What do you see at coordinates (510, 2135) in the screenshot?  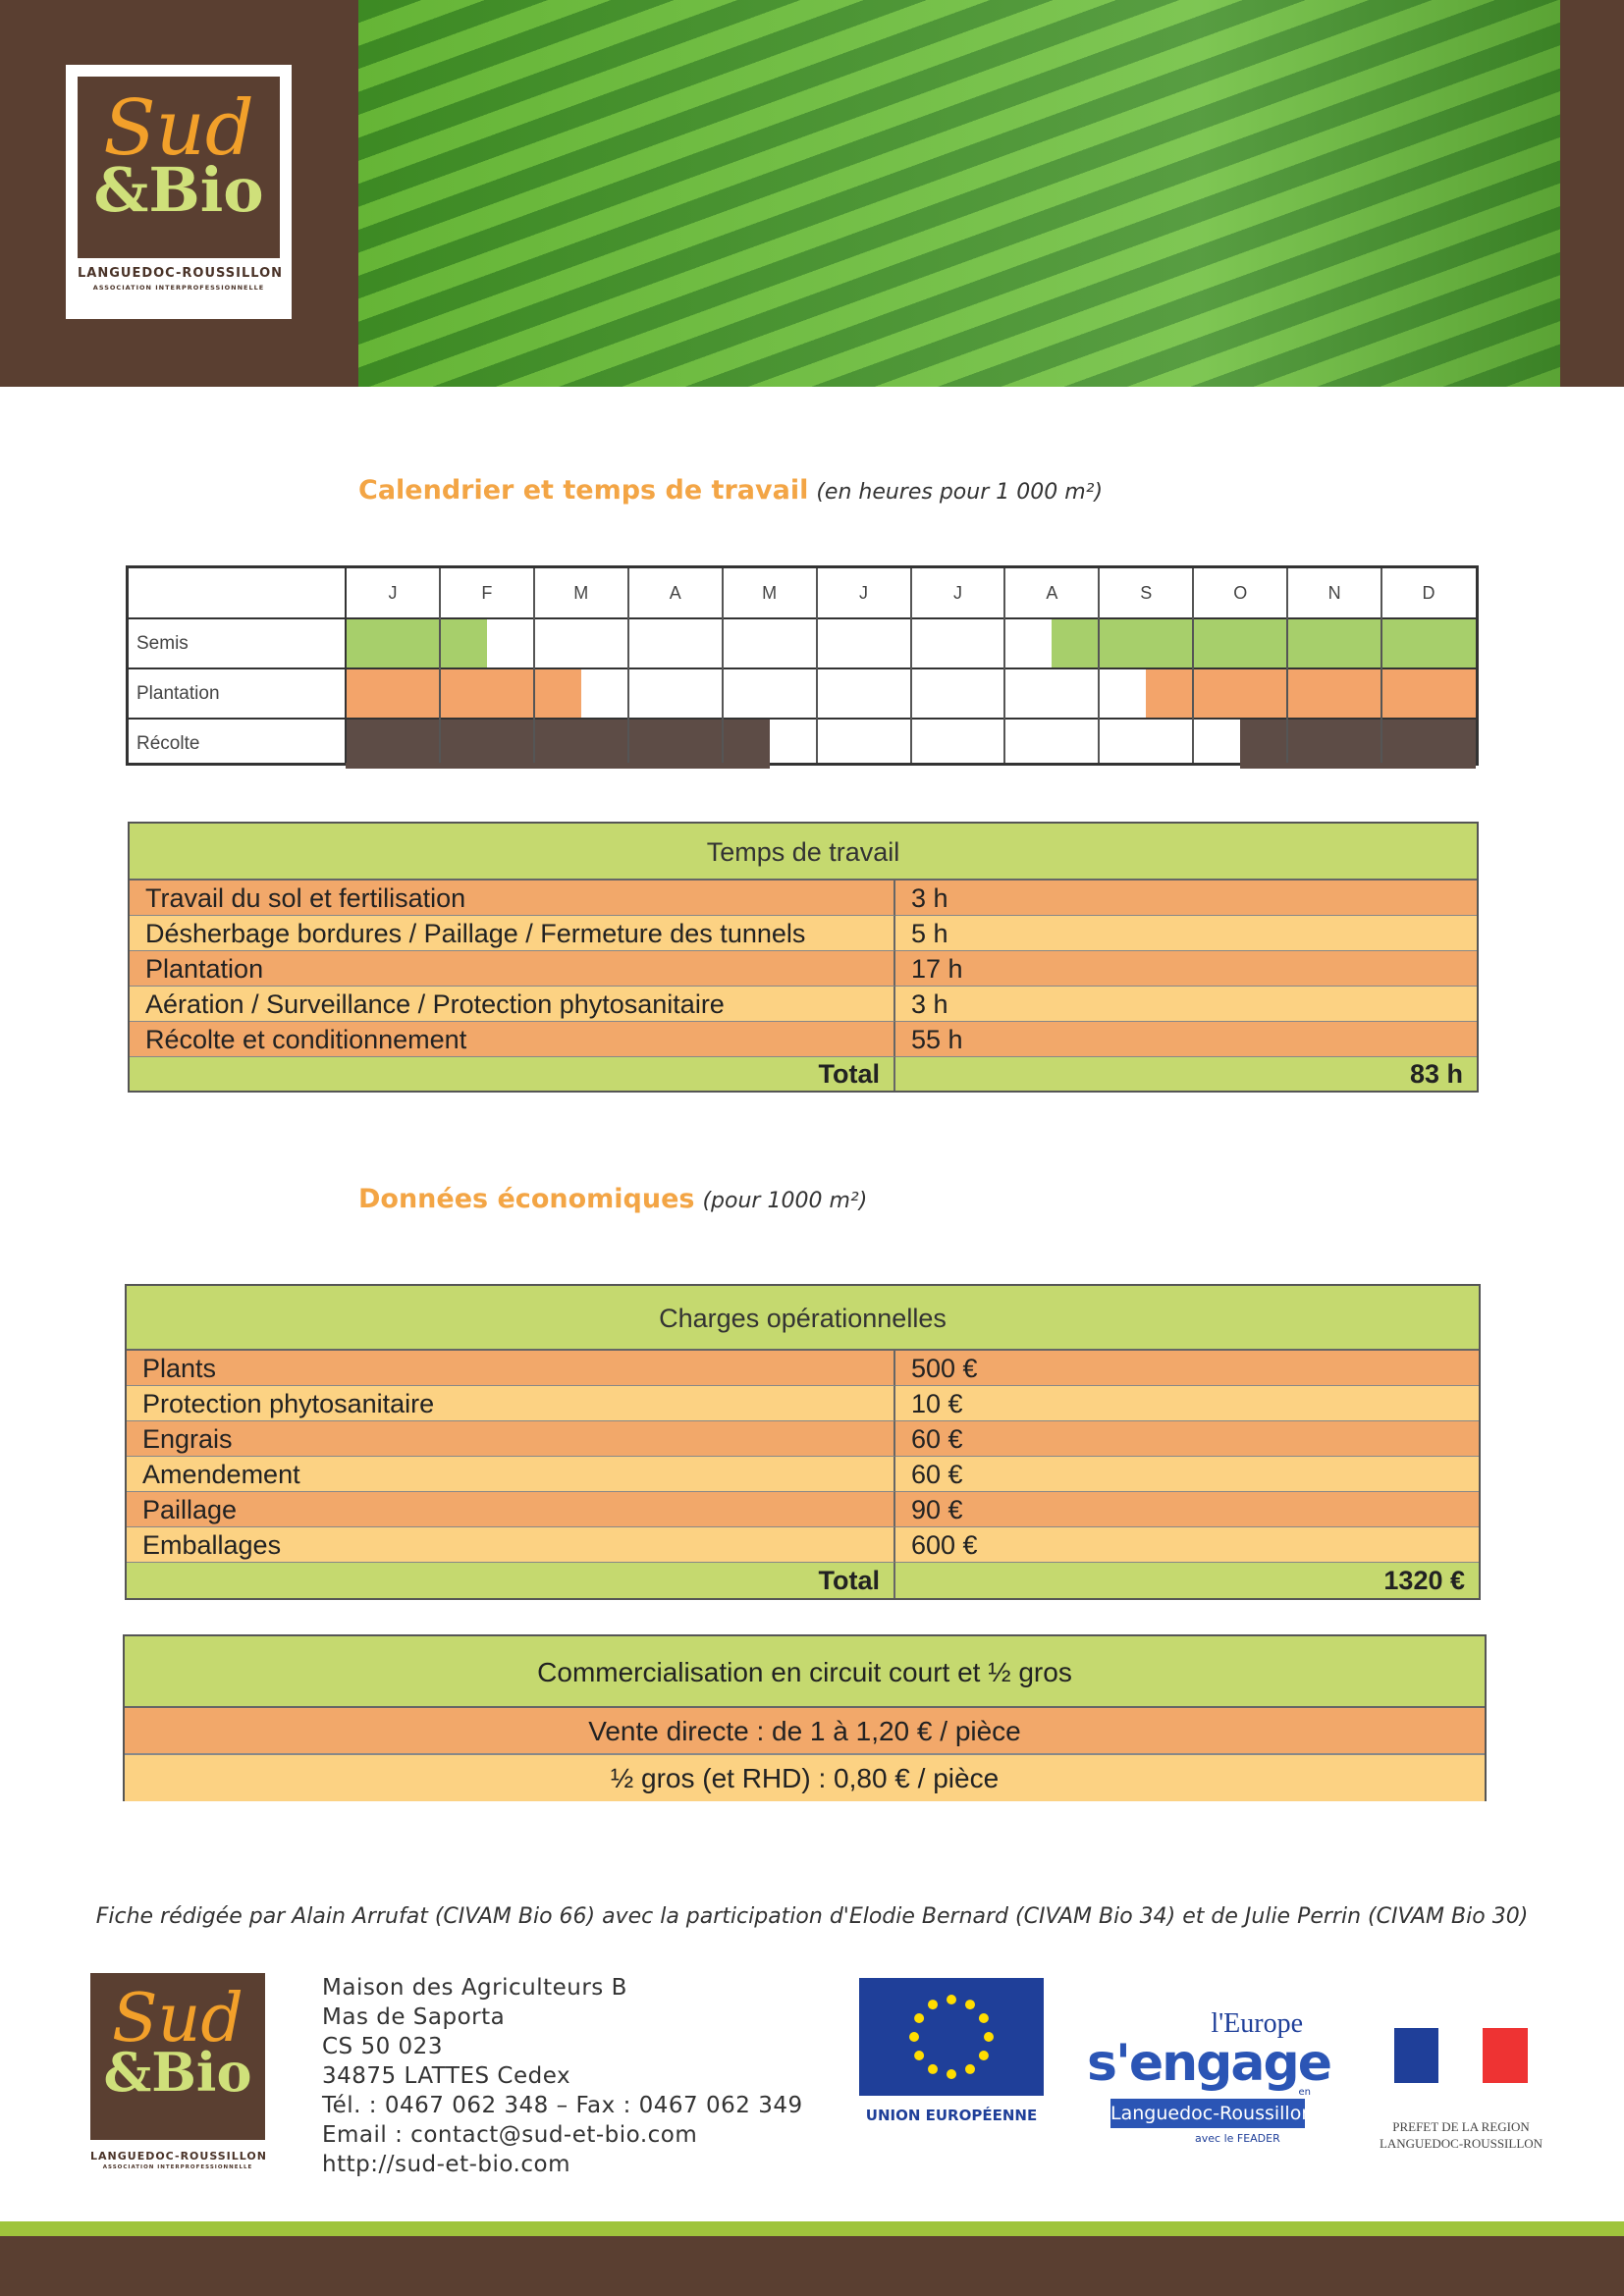 I see `address-line: Email : contact@sud-et-bio.com` at bounding box center [510, 2135].